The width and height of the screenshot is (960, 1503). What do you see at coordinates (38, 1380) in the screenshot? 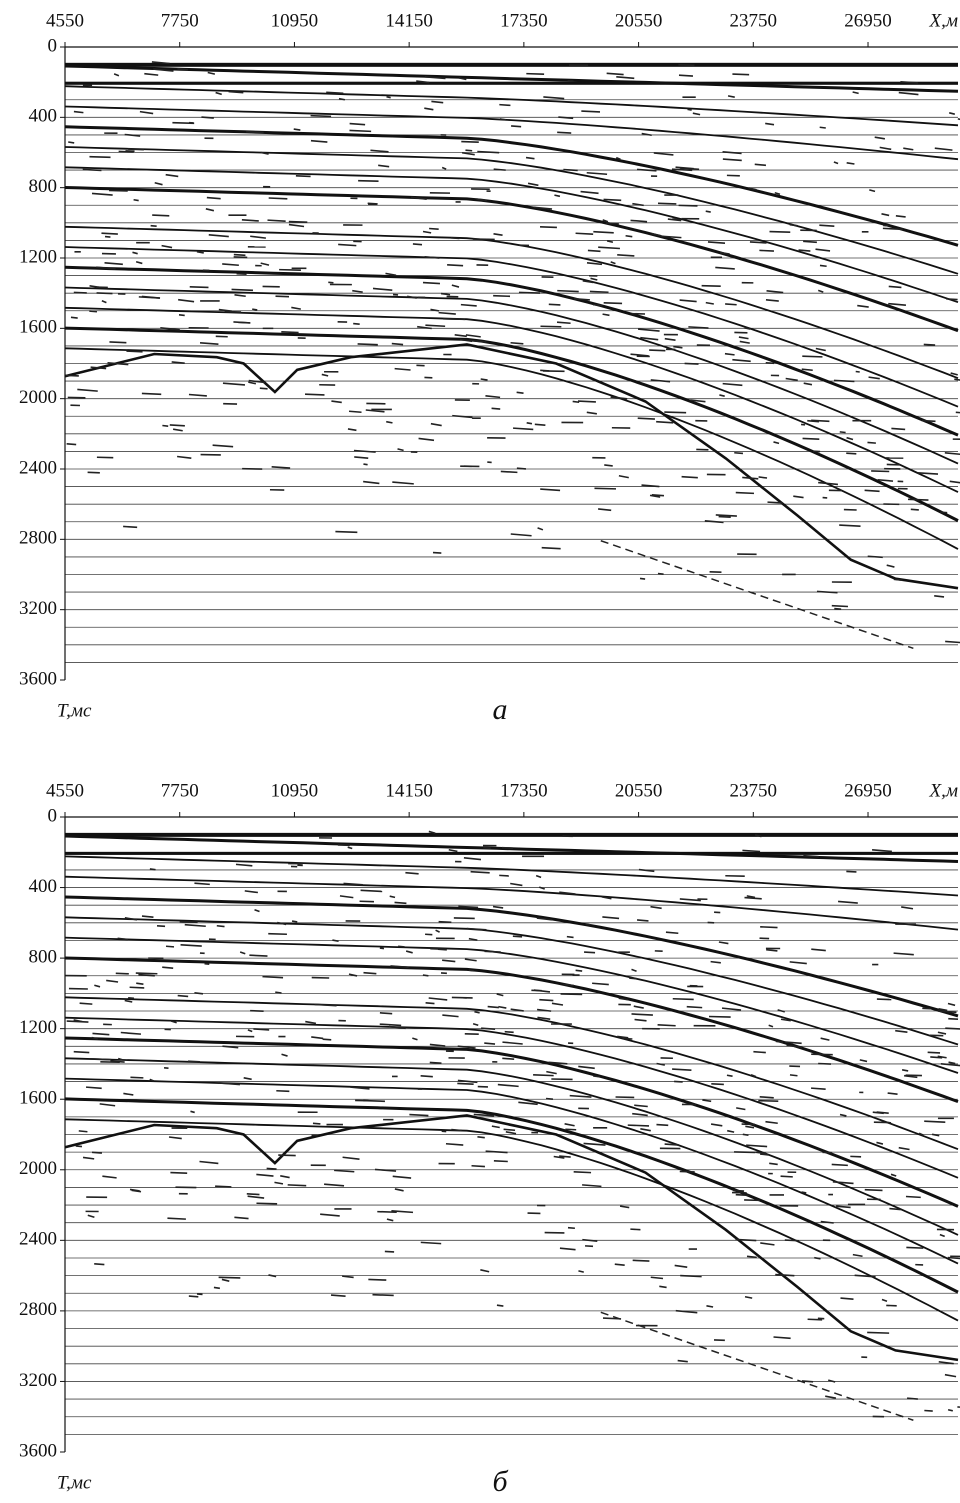
I see `y-tick-label: 3200` at bounding box center [38, 1380].